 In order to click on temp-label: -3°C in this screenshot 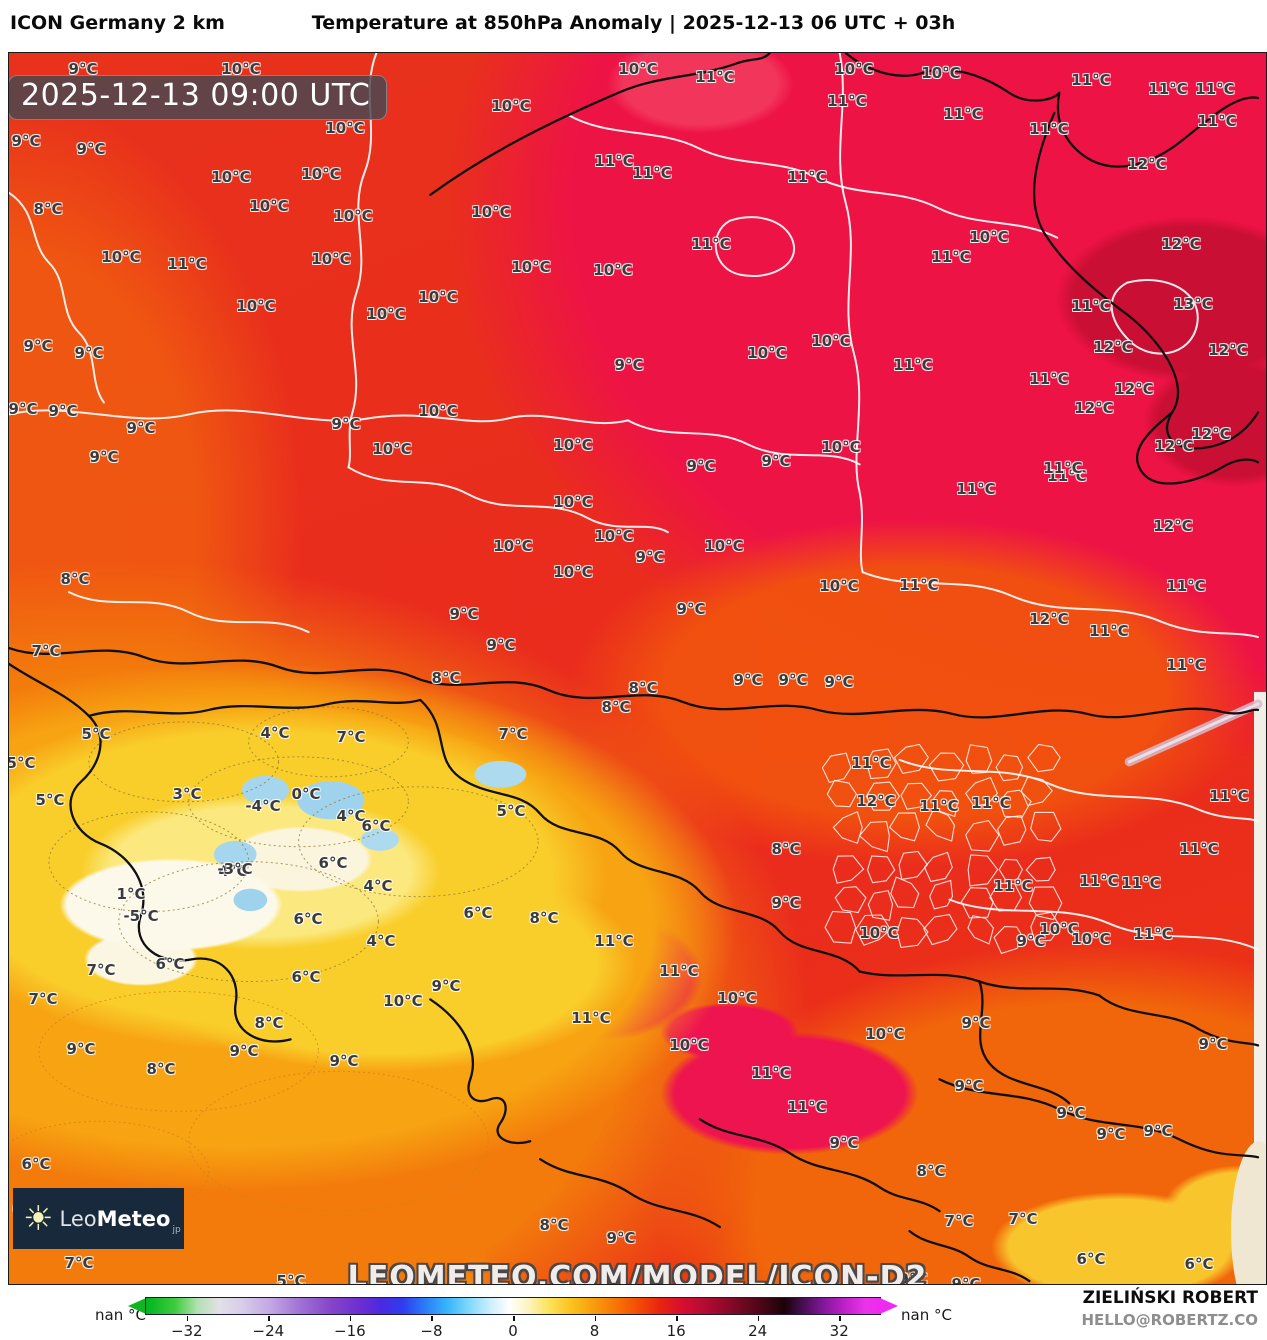, I will do `click(235, 869)`.